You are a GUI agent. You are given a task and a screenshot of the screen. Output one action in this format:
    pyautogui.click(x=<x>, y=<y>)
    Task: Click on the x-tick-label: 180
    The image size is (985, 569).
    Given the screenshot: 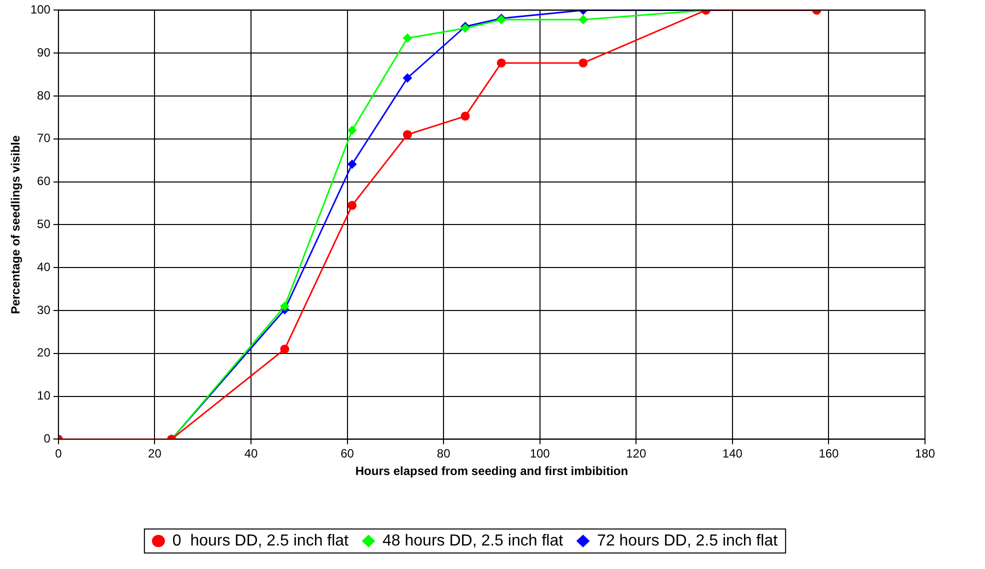 What is the action you would take?
    pyautogui.click(x=925, y=453)
    